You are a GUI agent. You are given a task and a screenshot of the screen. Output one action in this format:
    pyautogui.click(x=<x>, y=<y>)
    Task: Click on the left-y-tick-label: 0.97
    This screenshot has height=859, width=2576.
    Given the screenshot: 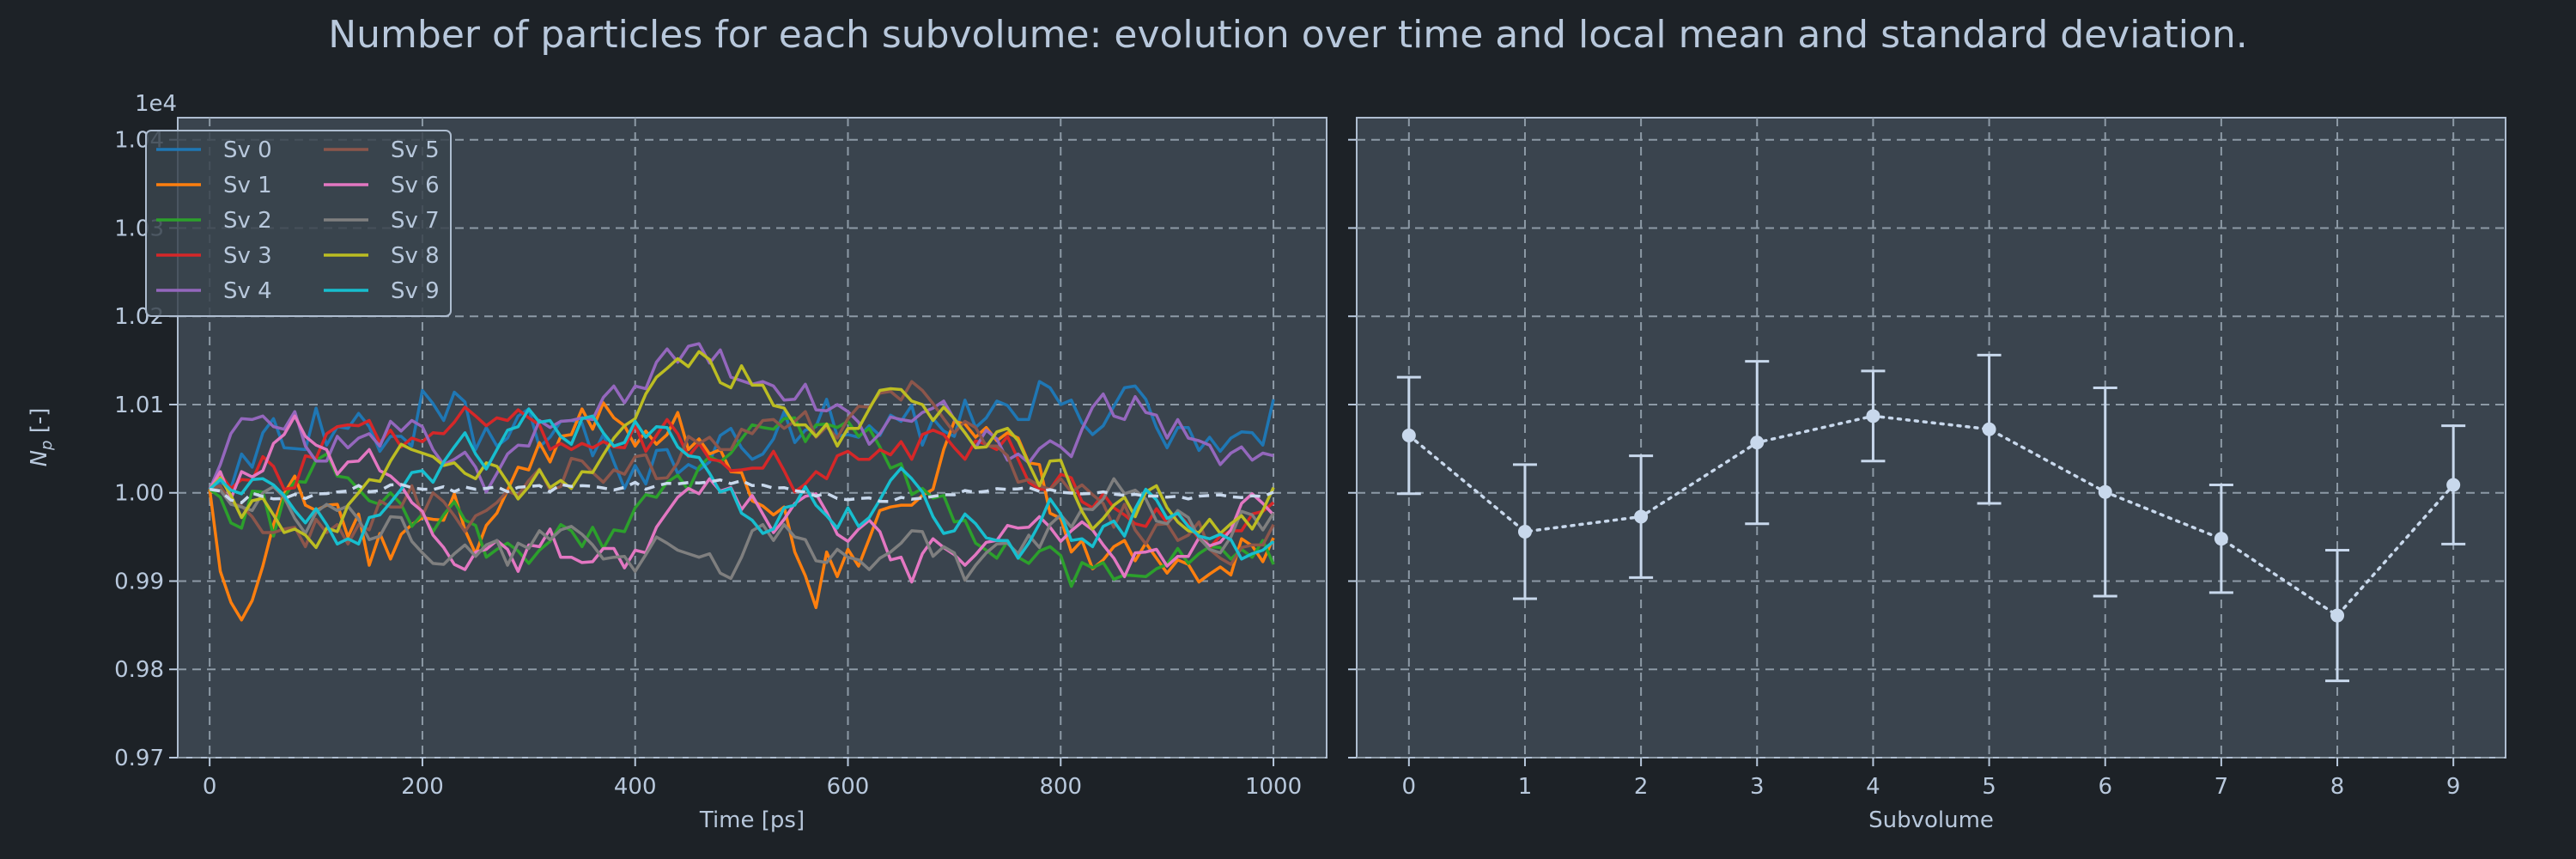 What is the action you would take?
    pyautogui.click(x=139, y=758)
    